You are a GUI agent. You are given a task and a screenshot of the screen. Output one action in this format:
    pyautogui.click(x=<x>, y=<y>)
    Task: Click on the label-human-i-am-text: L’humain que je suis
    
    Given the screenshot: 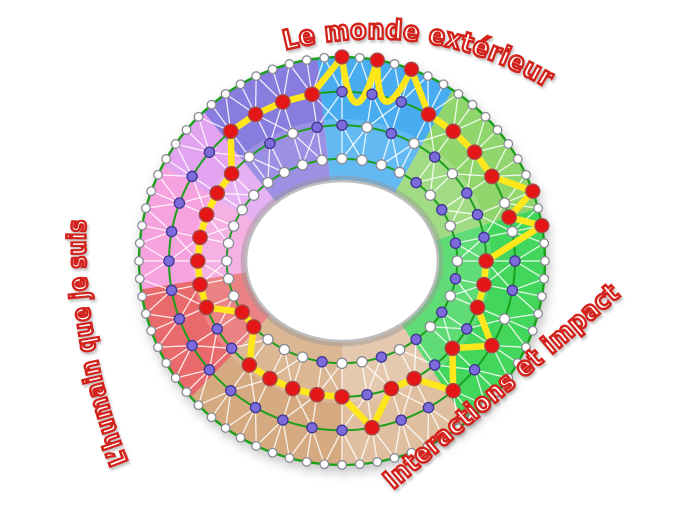 What is the action you would take?
    pyautogui.click(x=97, y=345)
    